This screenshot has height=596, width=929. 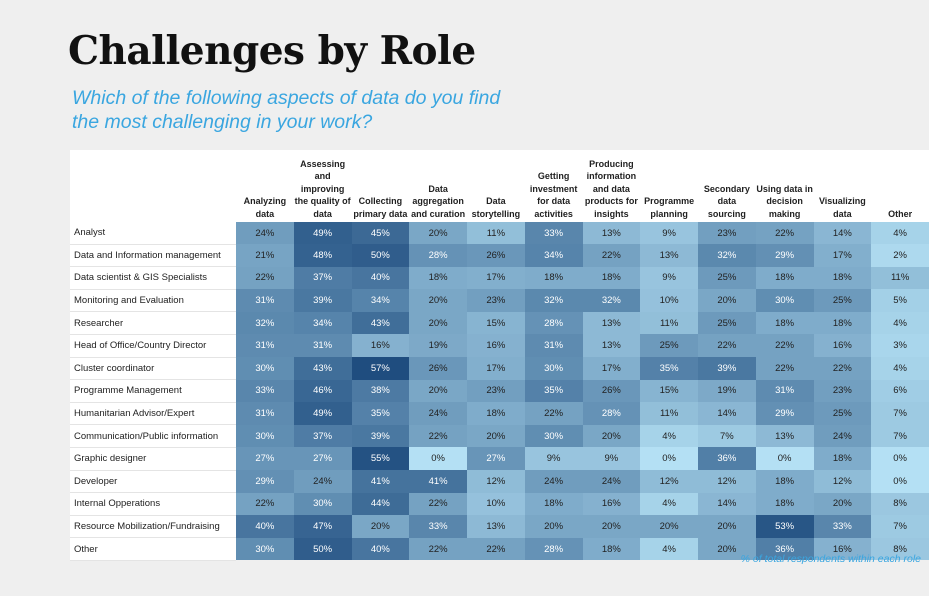 What do you see at coordinates (669, 368) in the screenshot?
I see `heatmap-cell: 35%` at bounding box center [669, 368].